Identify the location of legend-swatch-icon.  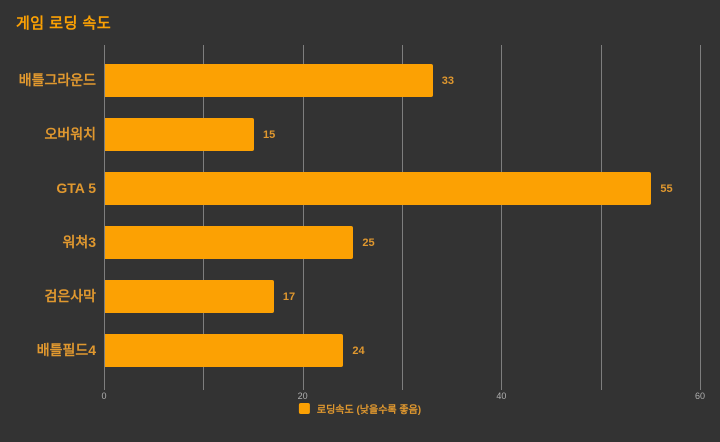
(304, 408).